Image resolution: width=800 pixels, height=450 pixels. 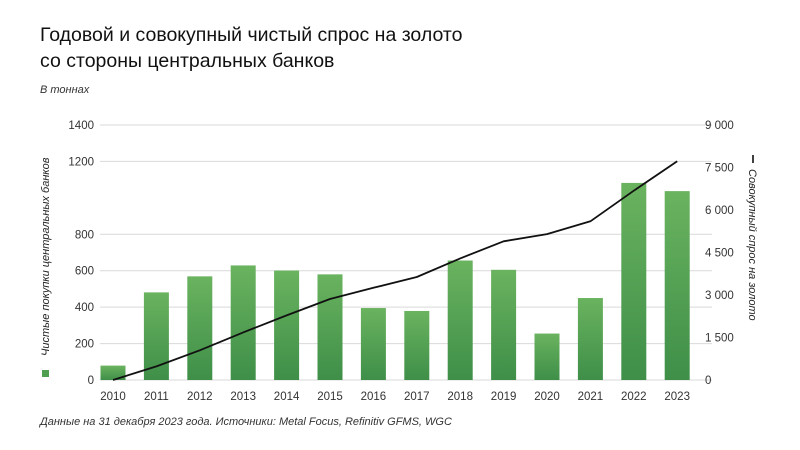 I want to click on right-tick-label: 4 500, so click(x=719, y=254).